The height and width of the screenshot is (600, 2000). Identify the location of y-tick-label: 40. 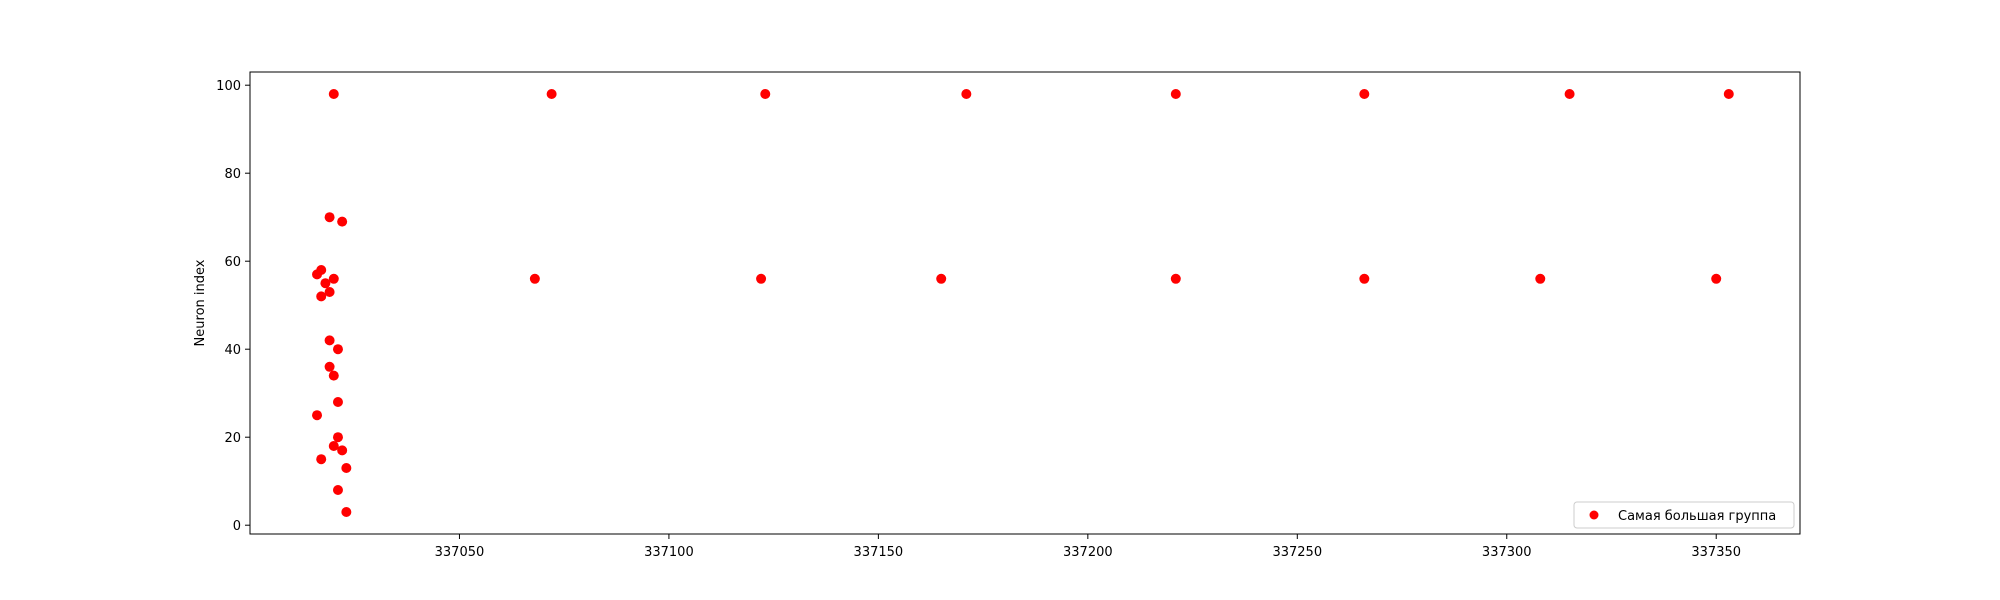
(232, 350).